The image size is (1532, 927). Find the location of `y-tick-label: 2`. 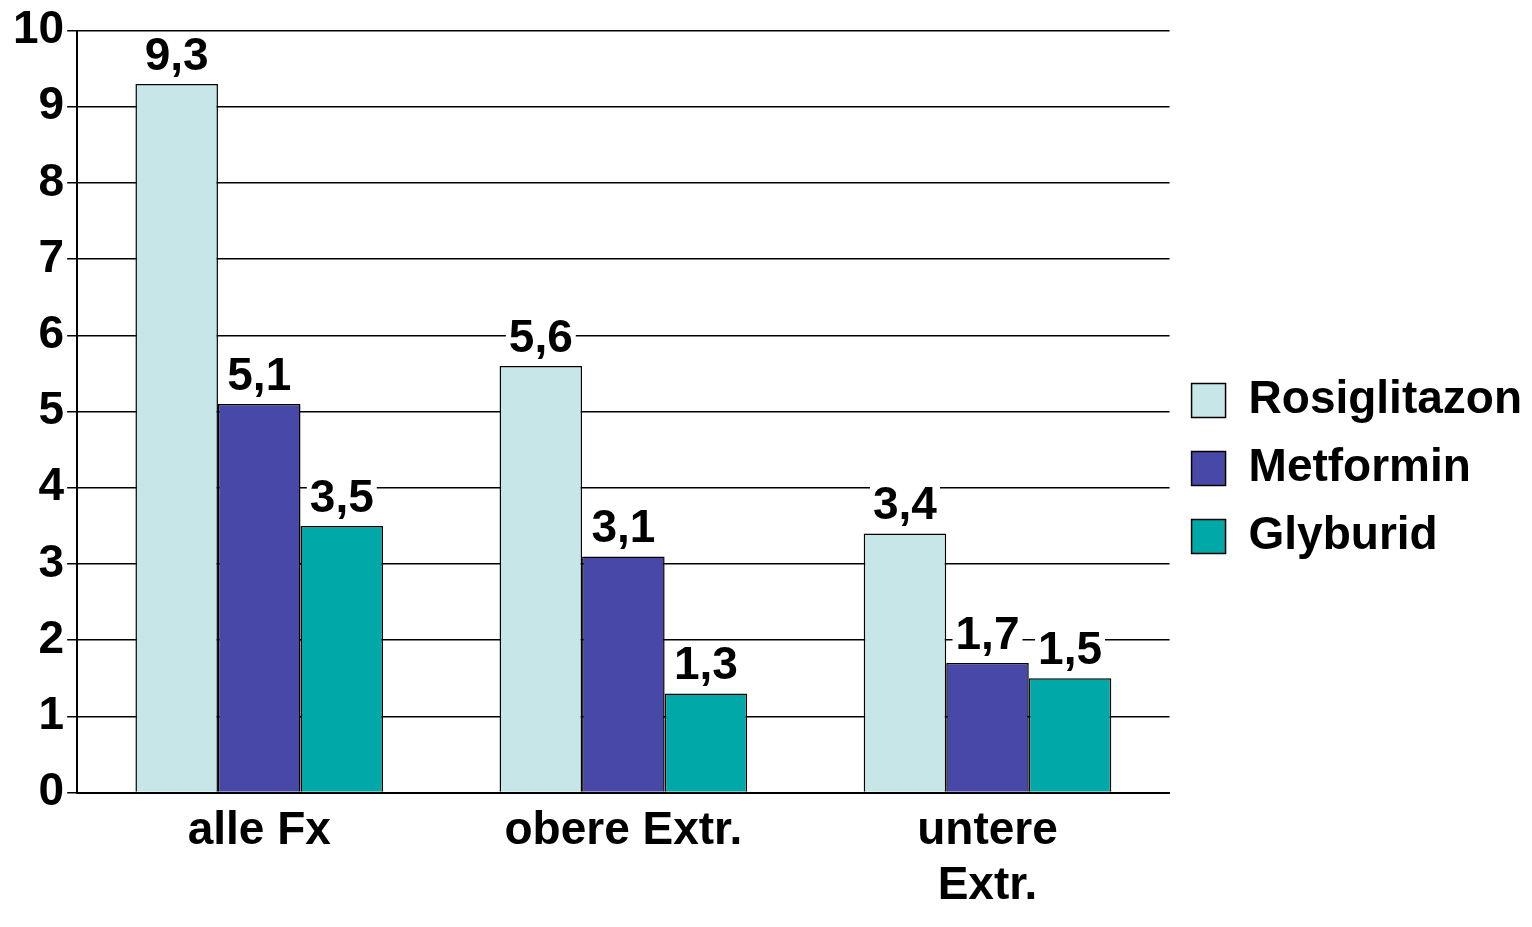

y-tick-label: 2 is located at coordinates (51, 636).